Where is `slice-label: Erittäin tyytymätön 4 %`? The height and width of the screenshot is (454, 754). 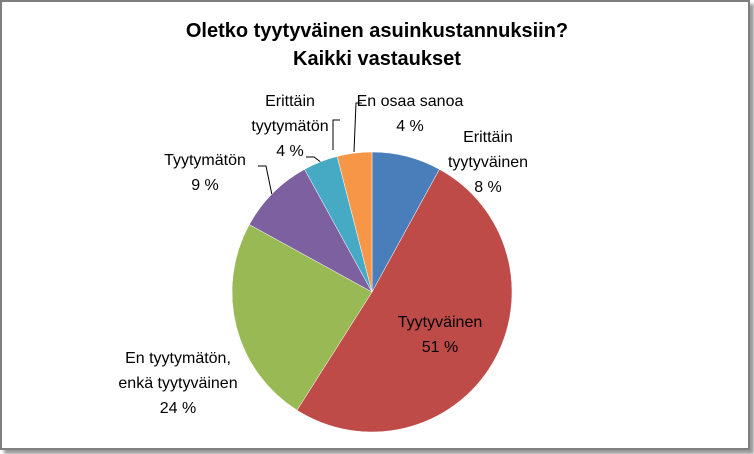 slice-label: Erittäin tyytymätön 4 % is located at coordinates (290, 126).